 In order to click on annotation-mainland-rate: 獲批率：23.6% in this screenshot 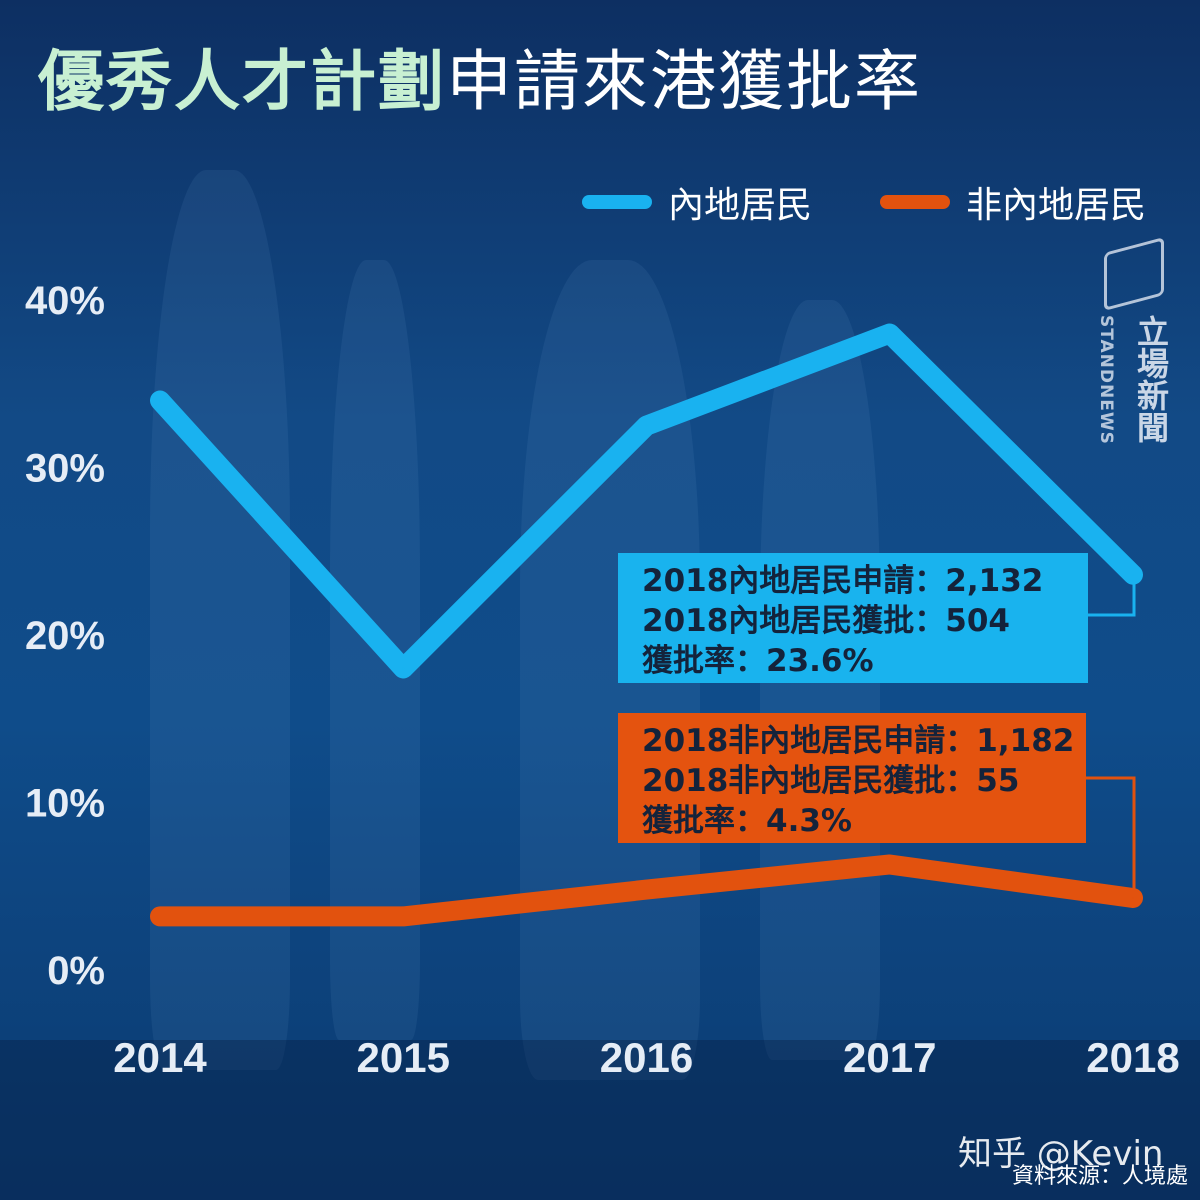, I will do `click(758, 661)`.